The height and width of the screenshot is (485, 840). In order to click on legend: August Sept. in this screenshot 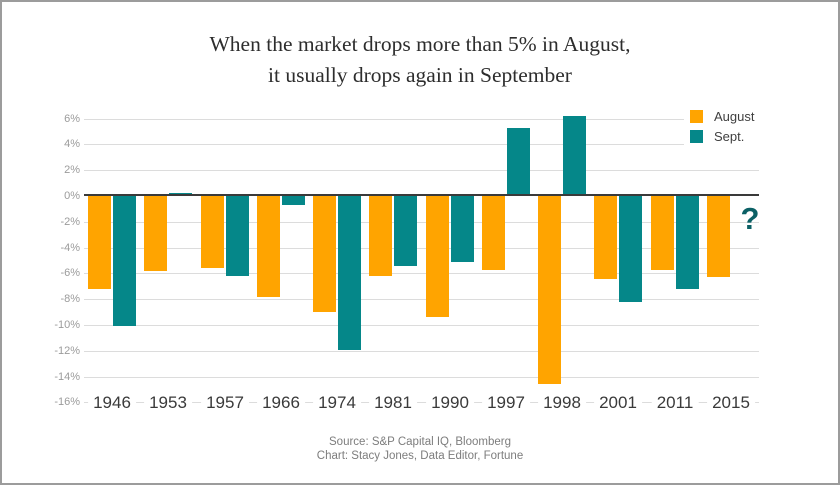, I will do `click(722, 127)`.